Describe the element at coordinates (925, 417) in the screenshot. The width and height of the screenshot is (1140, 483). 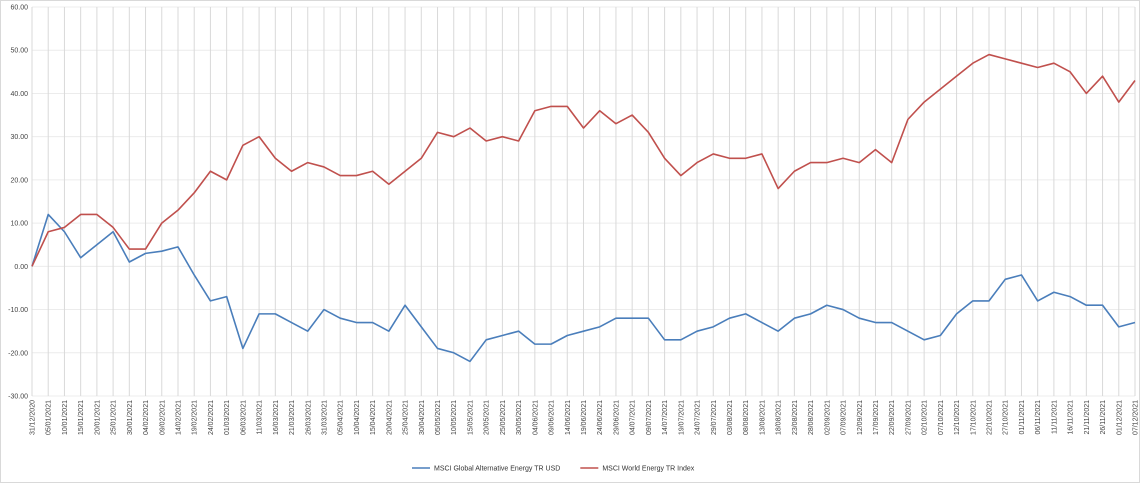
I see `x-tick-label: 02/10/2021` at that location.